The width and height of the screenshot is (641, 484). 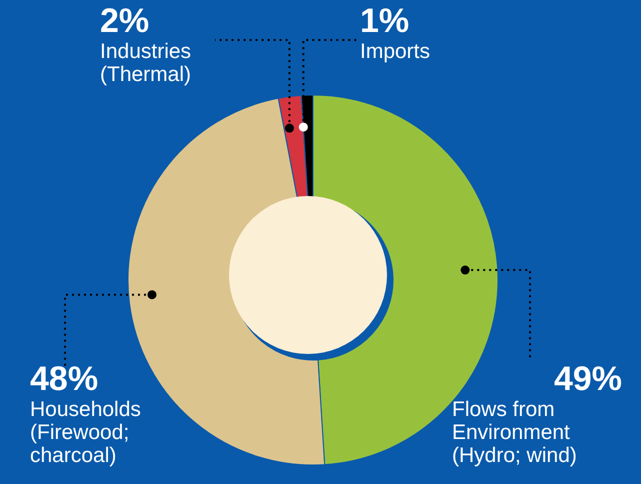 I want to click on data-label: 1%, so click(x=385, y=21).